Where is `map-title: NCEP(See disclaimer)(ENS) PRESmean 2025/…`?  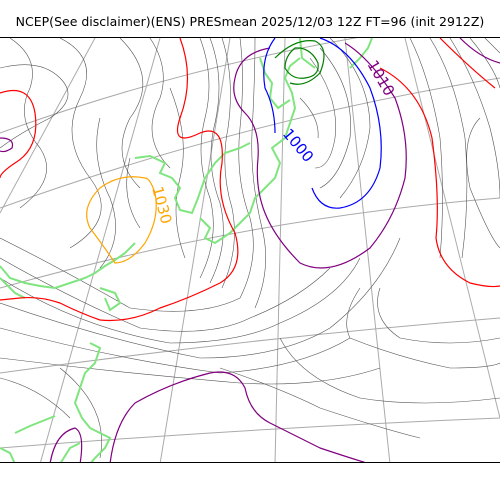
map-title: NCEP(See disclaimer)(ENS) PRESmean 2025/… is located at coordinates (250, 21).